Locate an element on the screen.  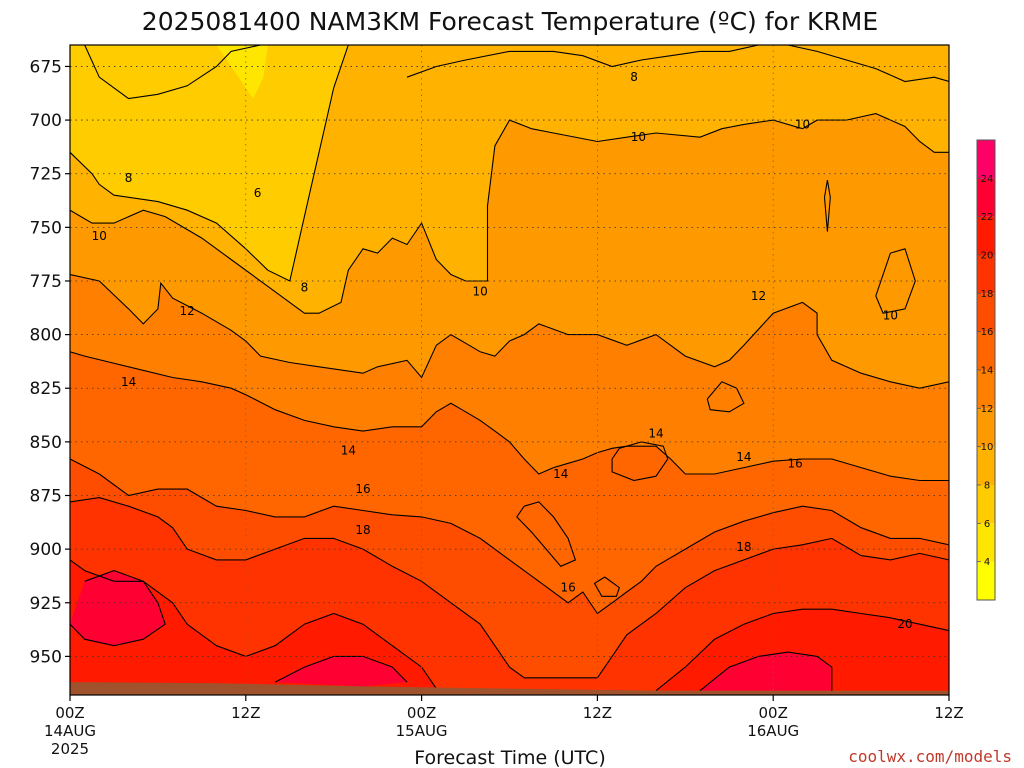
temp-band-22-24b is located at coordinates (341, 671).